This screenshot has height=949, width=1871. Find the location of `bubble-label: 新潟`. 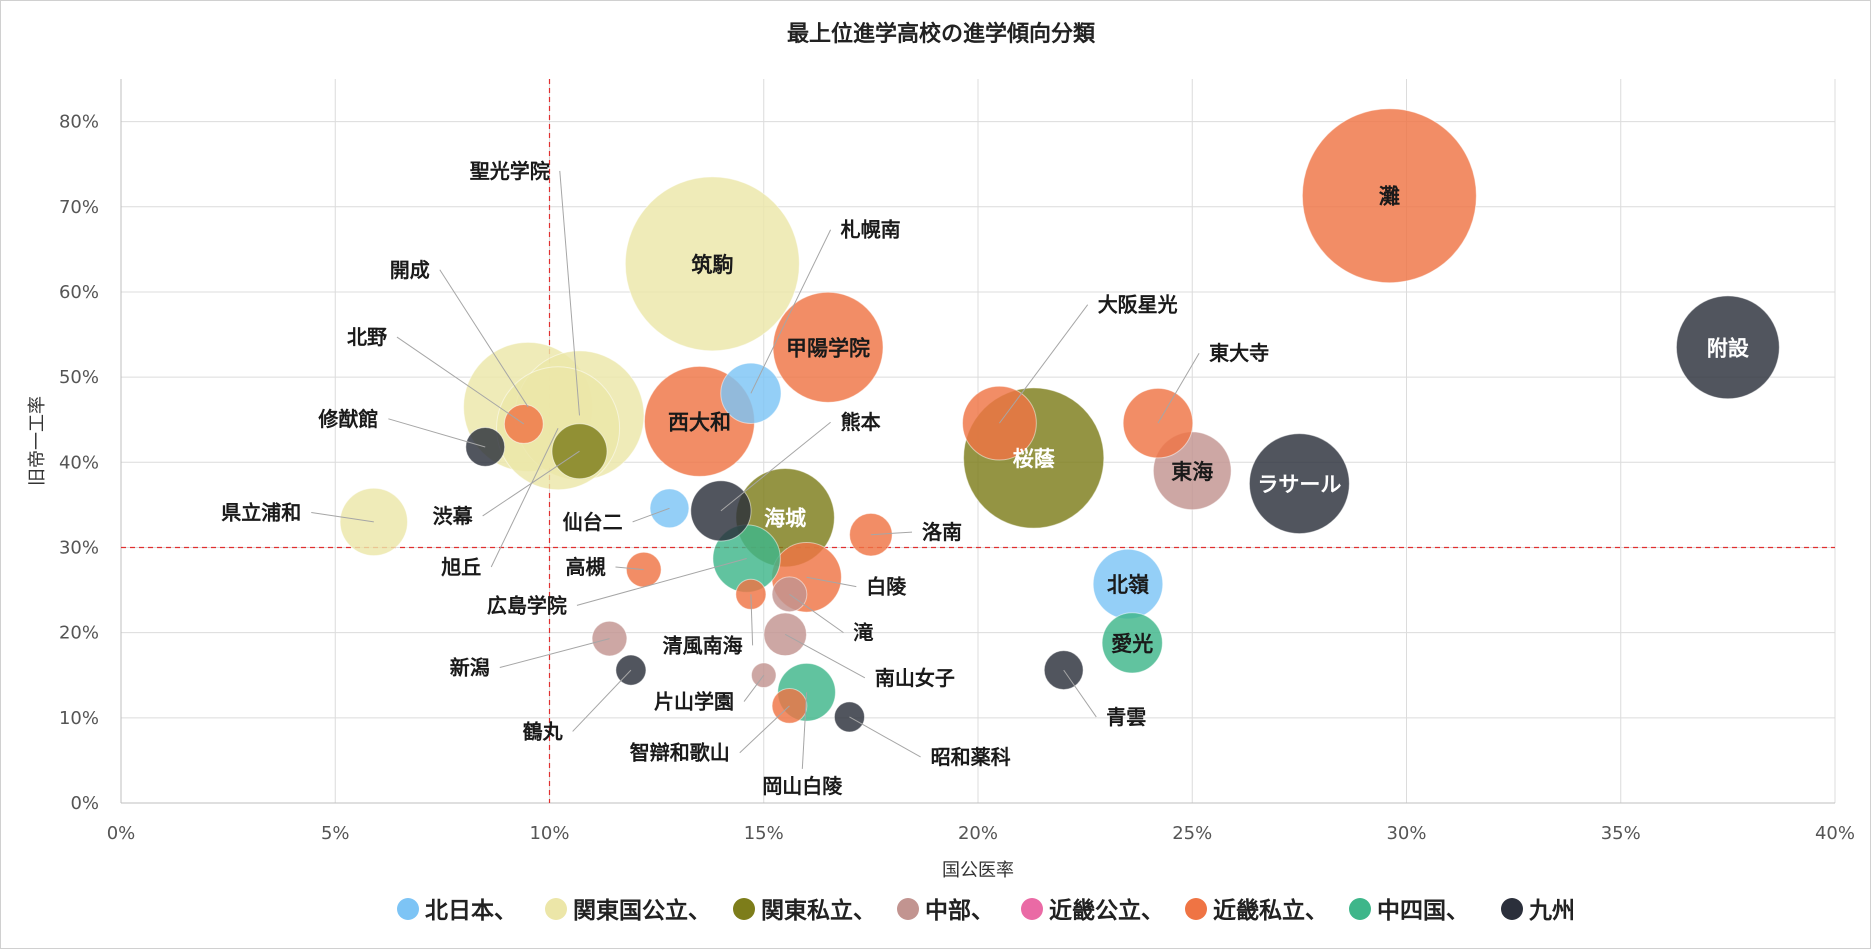

bubble-label: 新潟 is located at coordinates (470, 668).